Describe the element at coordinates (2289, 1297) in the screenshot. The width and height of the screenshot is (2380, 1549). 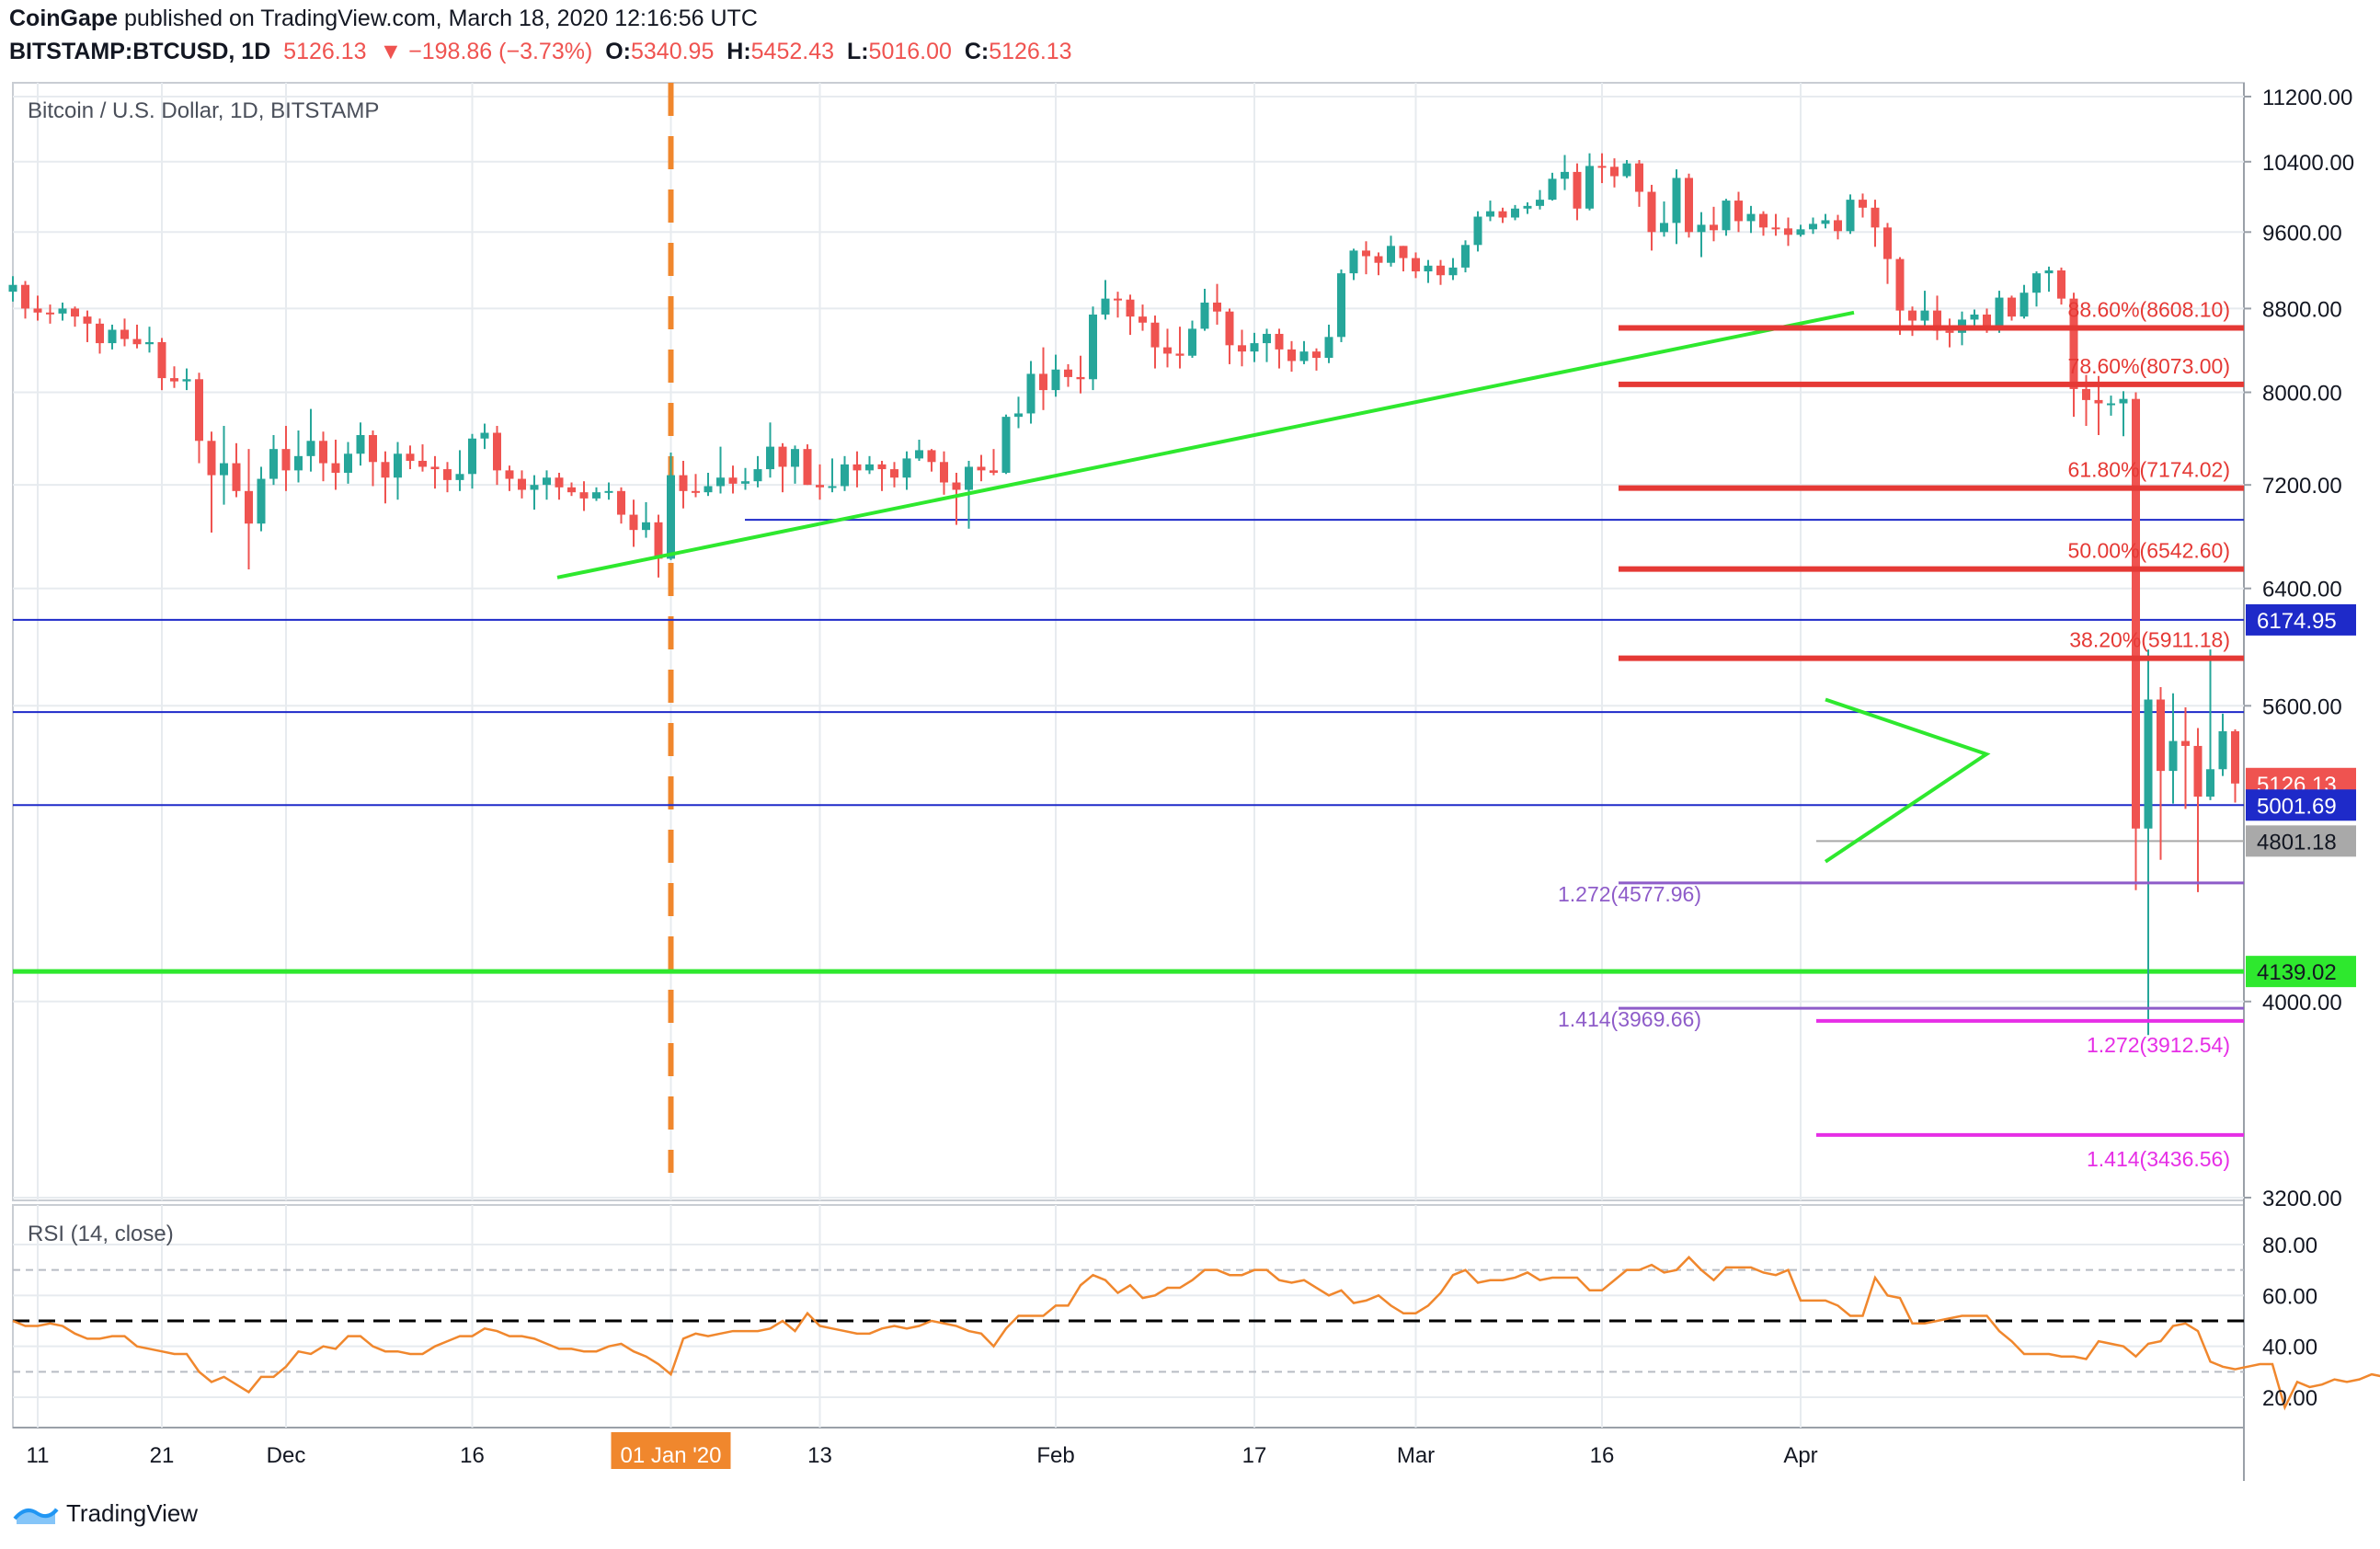
I see `rsi-tick-label: 60.00` at that location.